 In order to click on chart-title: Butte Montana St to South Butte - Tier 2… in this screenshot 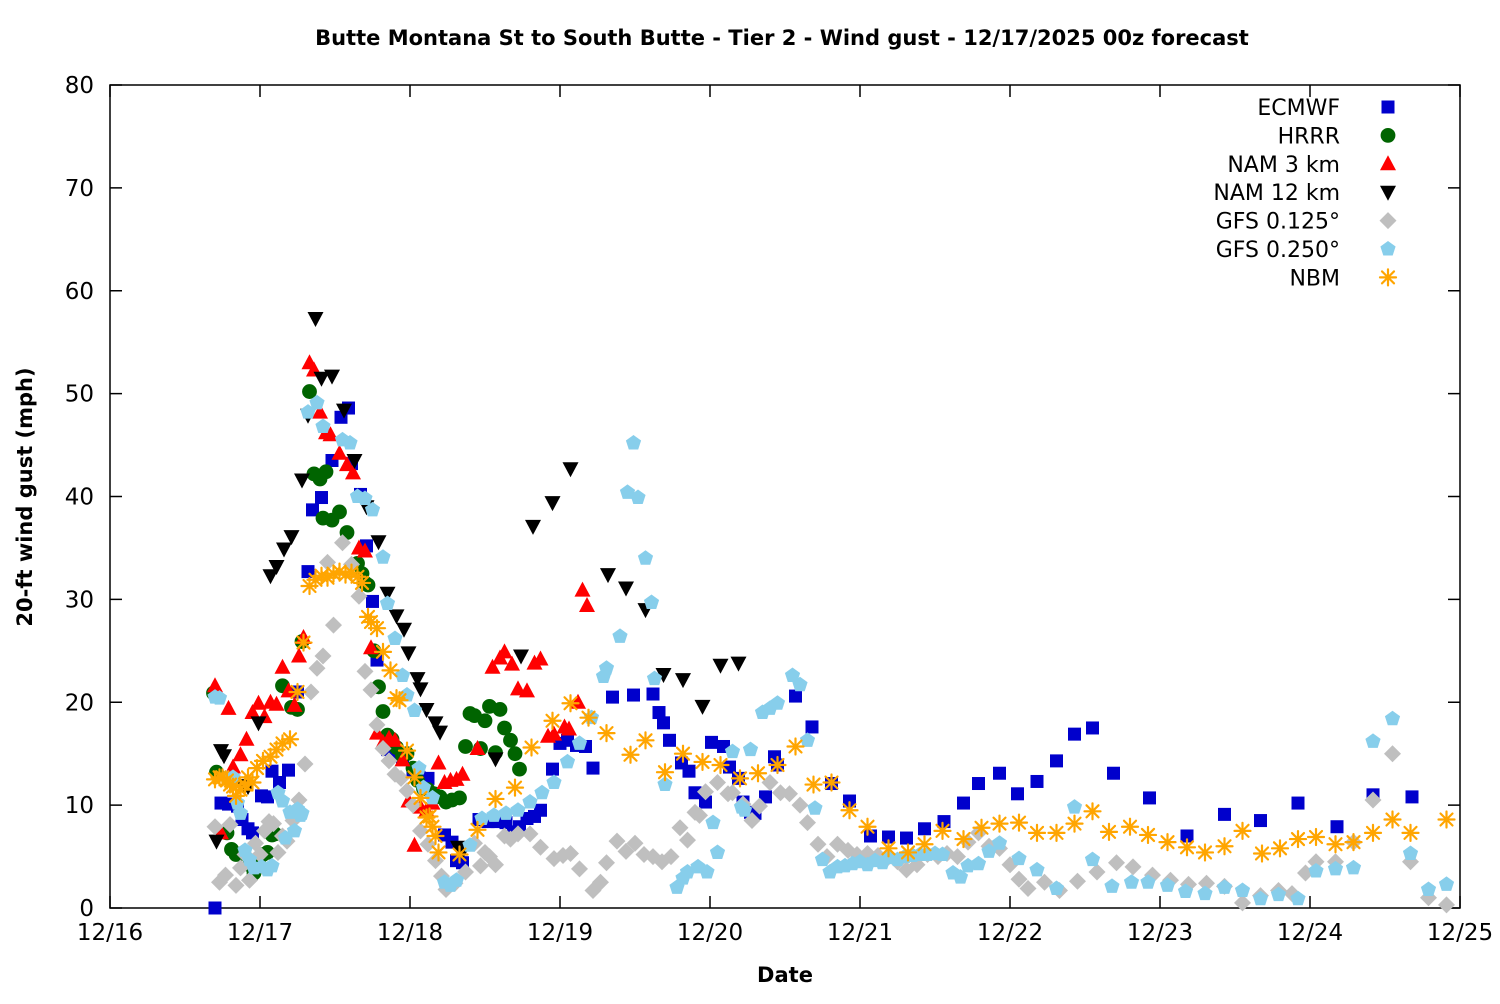, I will do `click(782, 38)`.